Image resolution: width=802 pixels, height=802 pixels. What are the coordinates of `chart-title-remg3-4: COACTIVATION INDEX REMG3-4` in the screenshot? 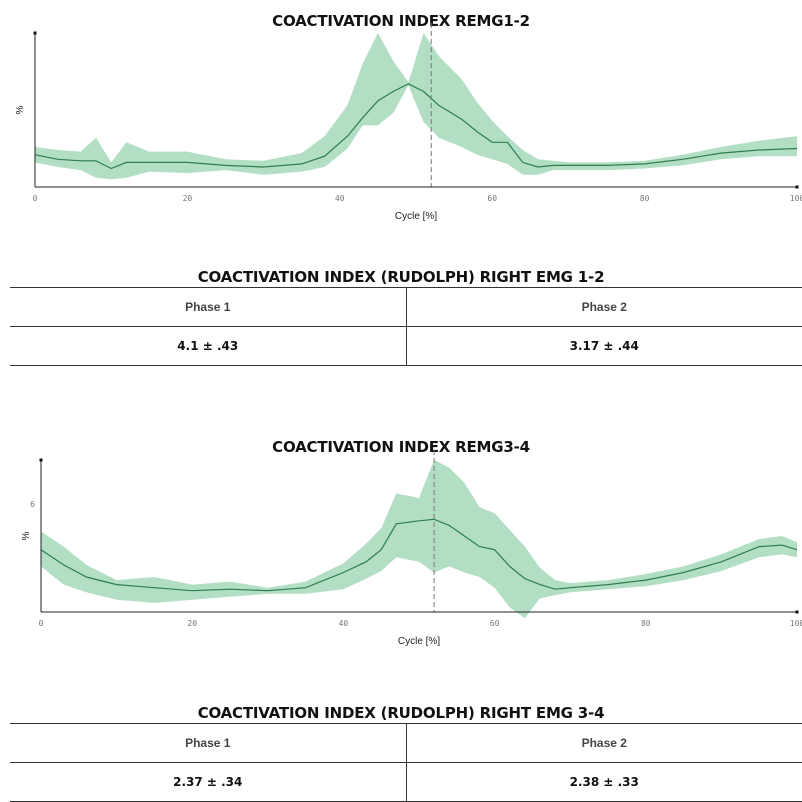 It's located at (401, 447).